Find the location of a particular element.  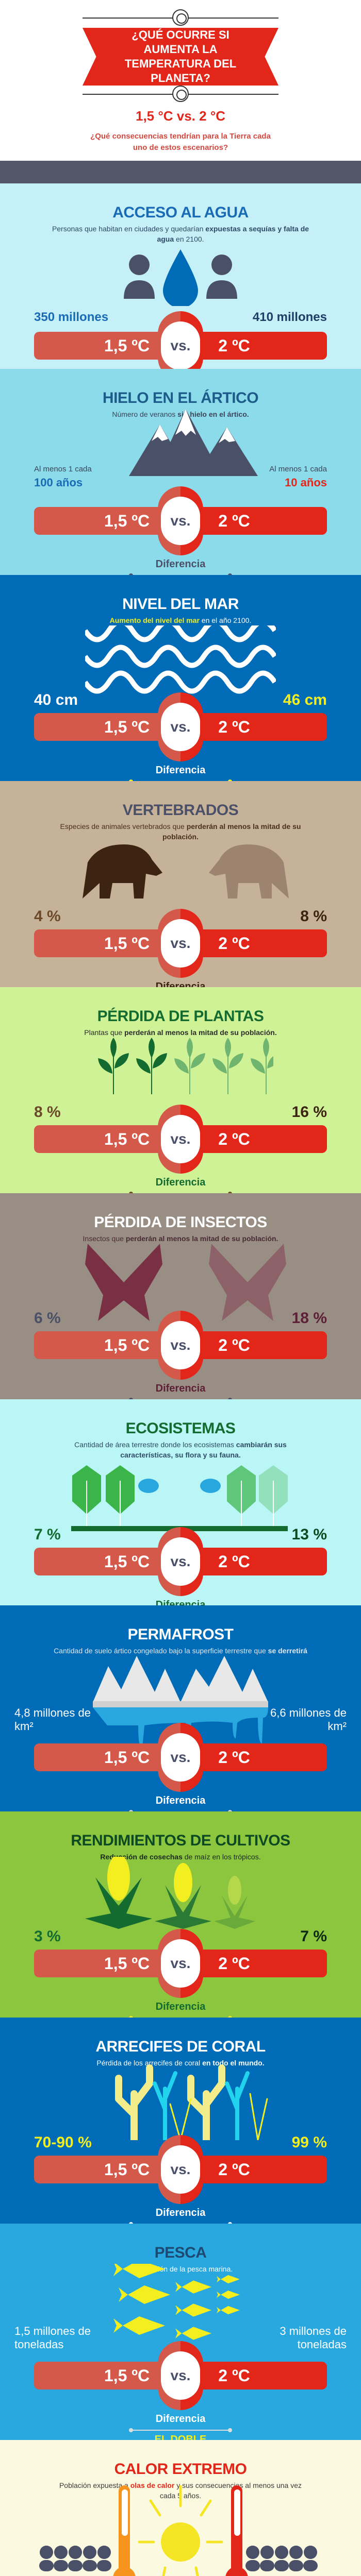

fish-school-icon is located at coordinates (175, 2302).